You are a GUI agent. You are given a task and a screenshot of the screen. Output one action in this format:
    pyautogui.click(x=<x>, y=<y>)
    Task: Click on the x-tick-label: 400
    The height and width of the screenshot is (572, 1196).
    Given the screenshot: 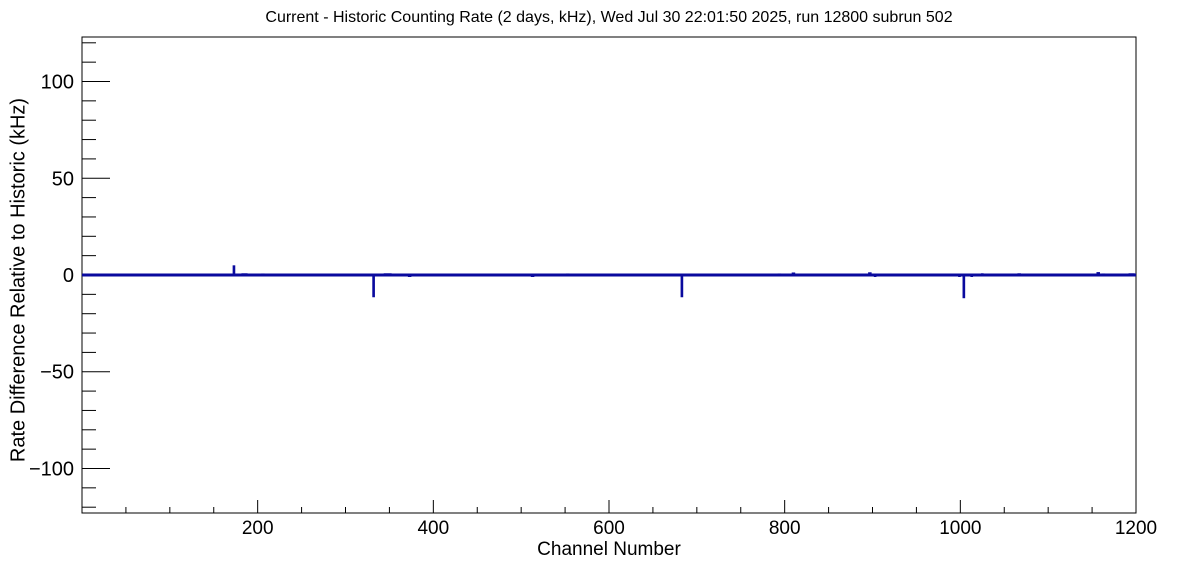 What is the action you would take?
    pyautogui.click(x=433, y=528)
    